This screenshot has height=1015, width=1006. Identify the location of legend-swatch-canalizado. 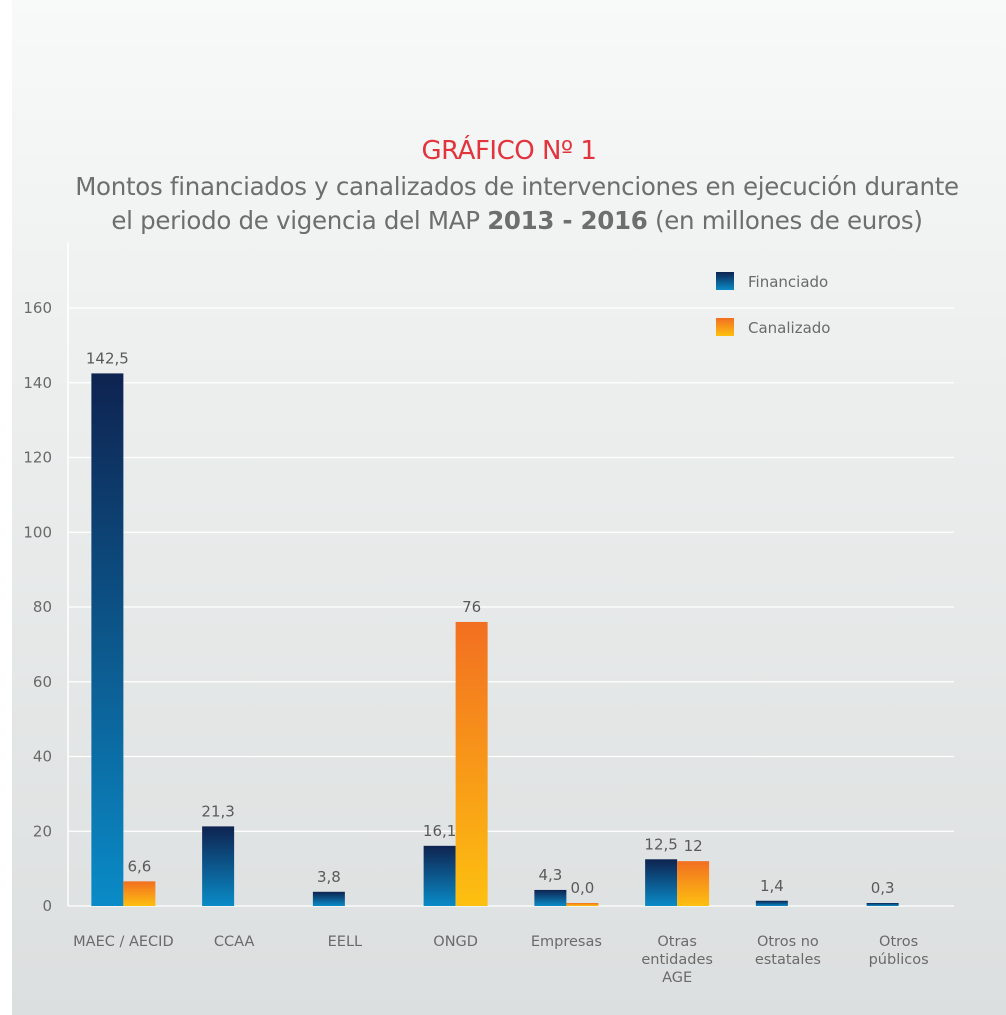
(725, 327).